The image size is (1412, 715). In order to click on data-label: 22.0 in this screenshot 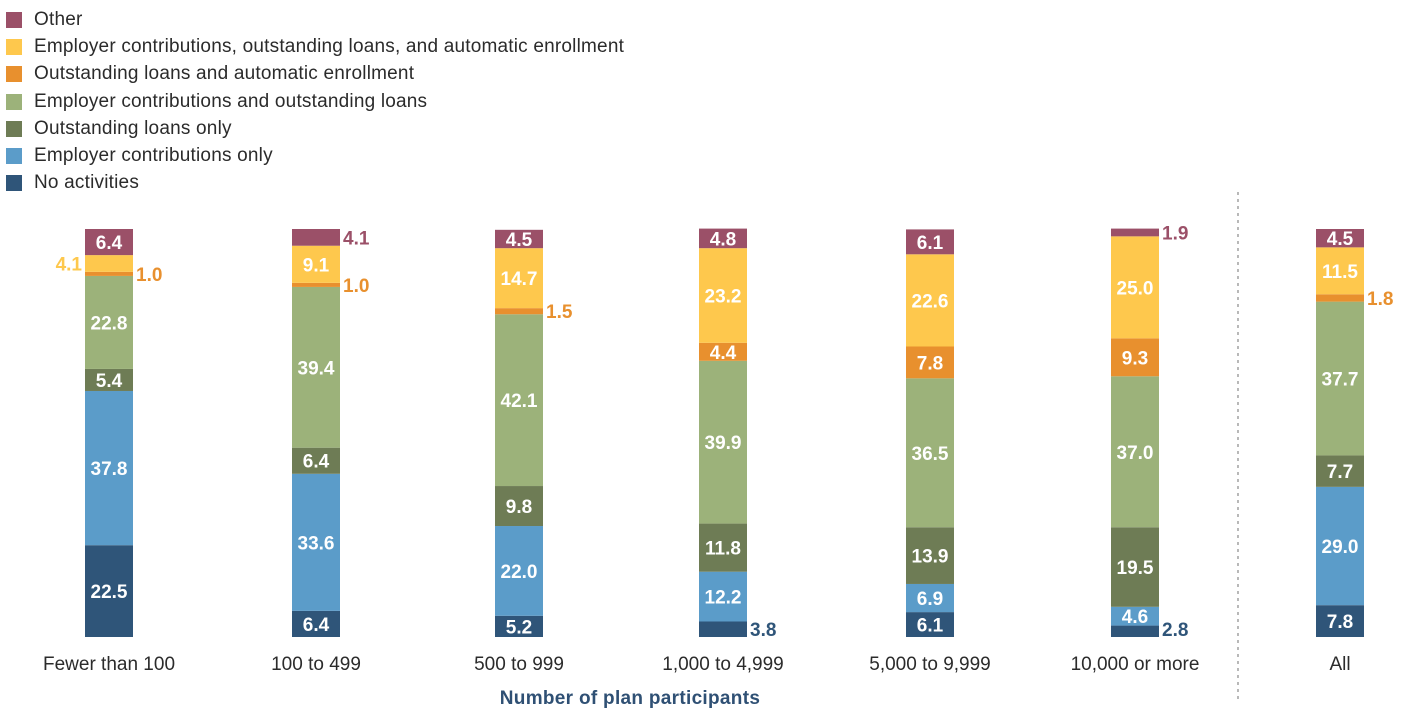, I will do `click(519, 572)`.